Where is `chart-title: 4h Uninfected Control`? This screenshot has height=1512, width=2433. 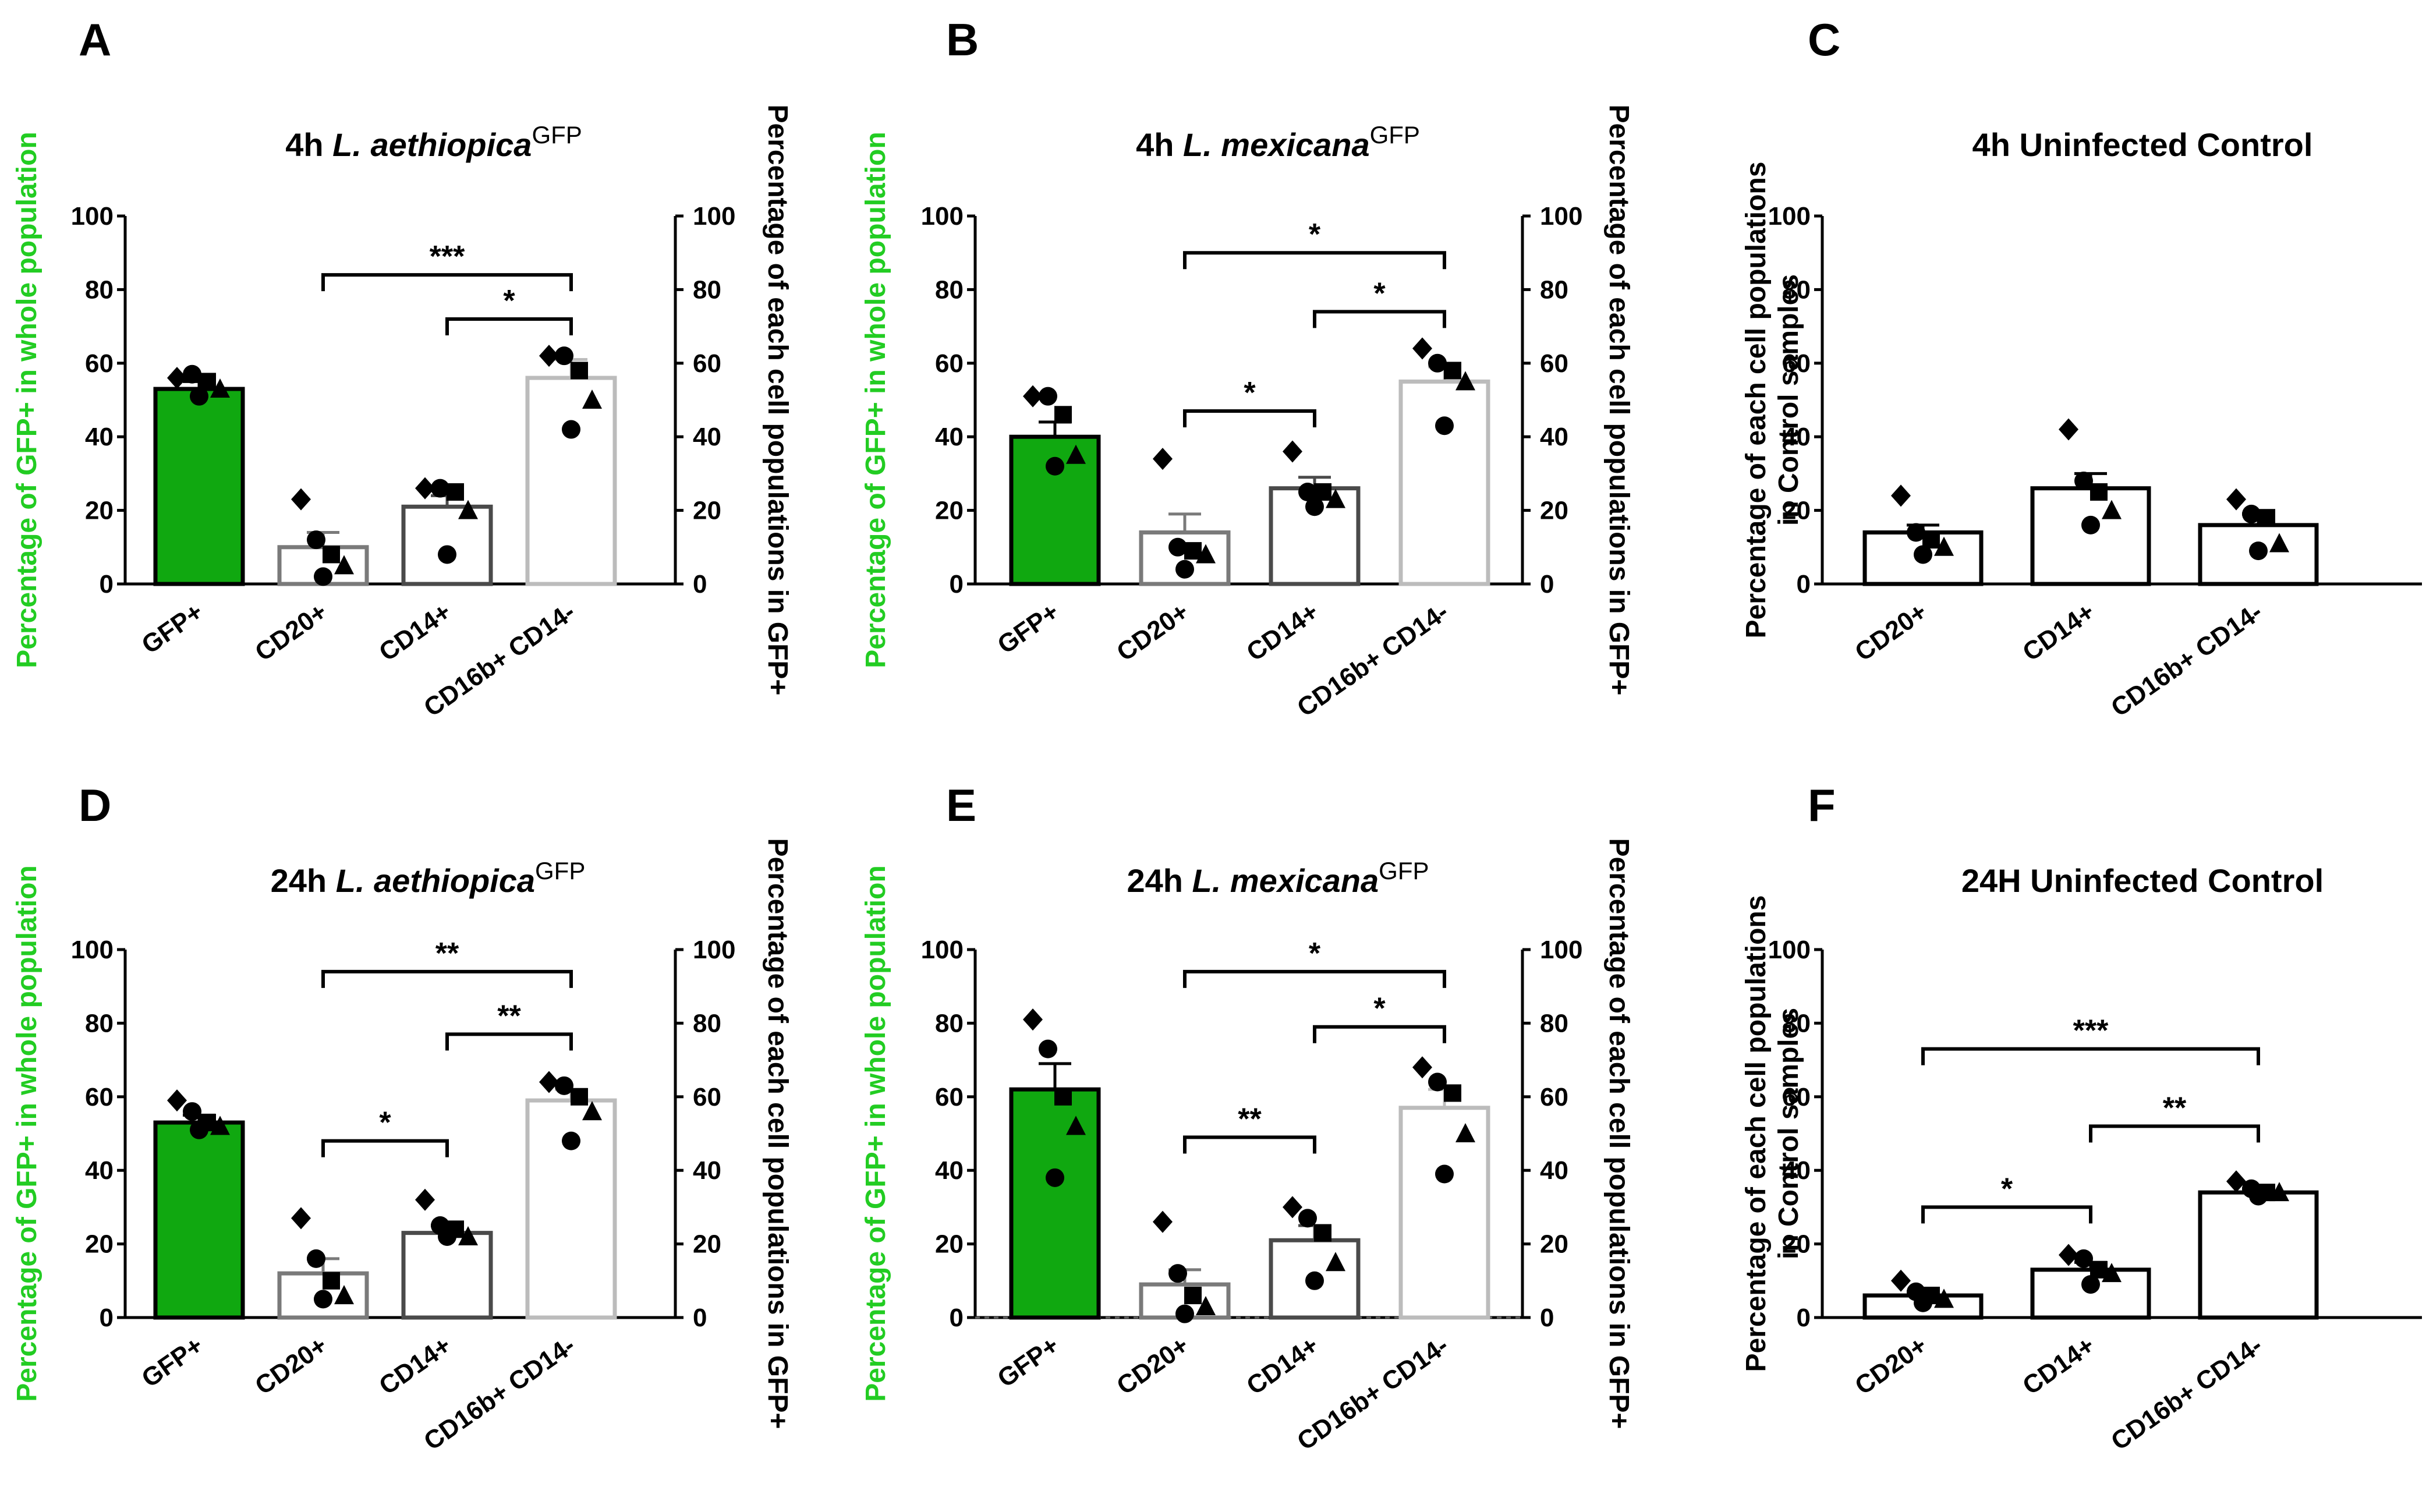 chart-title: 4h Uninfected Control is located at coordinates (2142, 144).